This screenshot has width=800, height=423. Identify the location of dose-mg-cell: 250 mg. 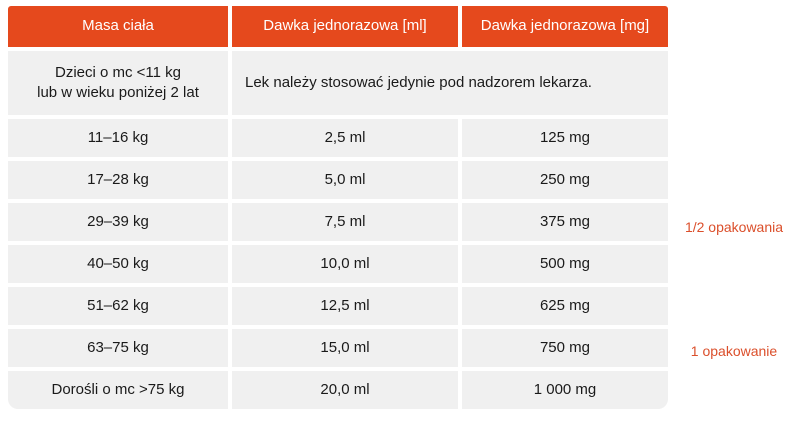
(565, 180).